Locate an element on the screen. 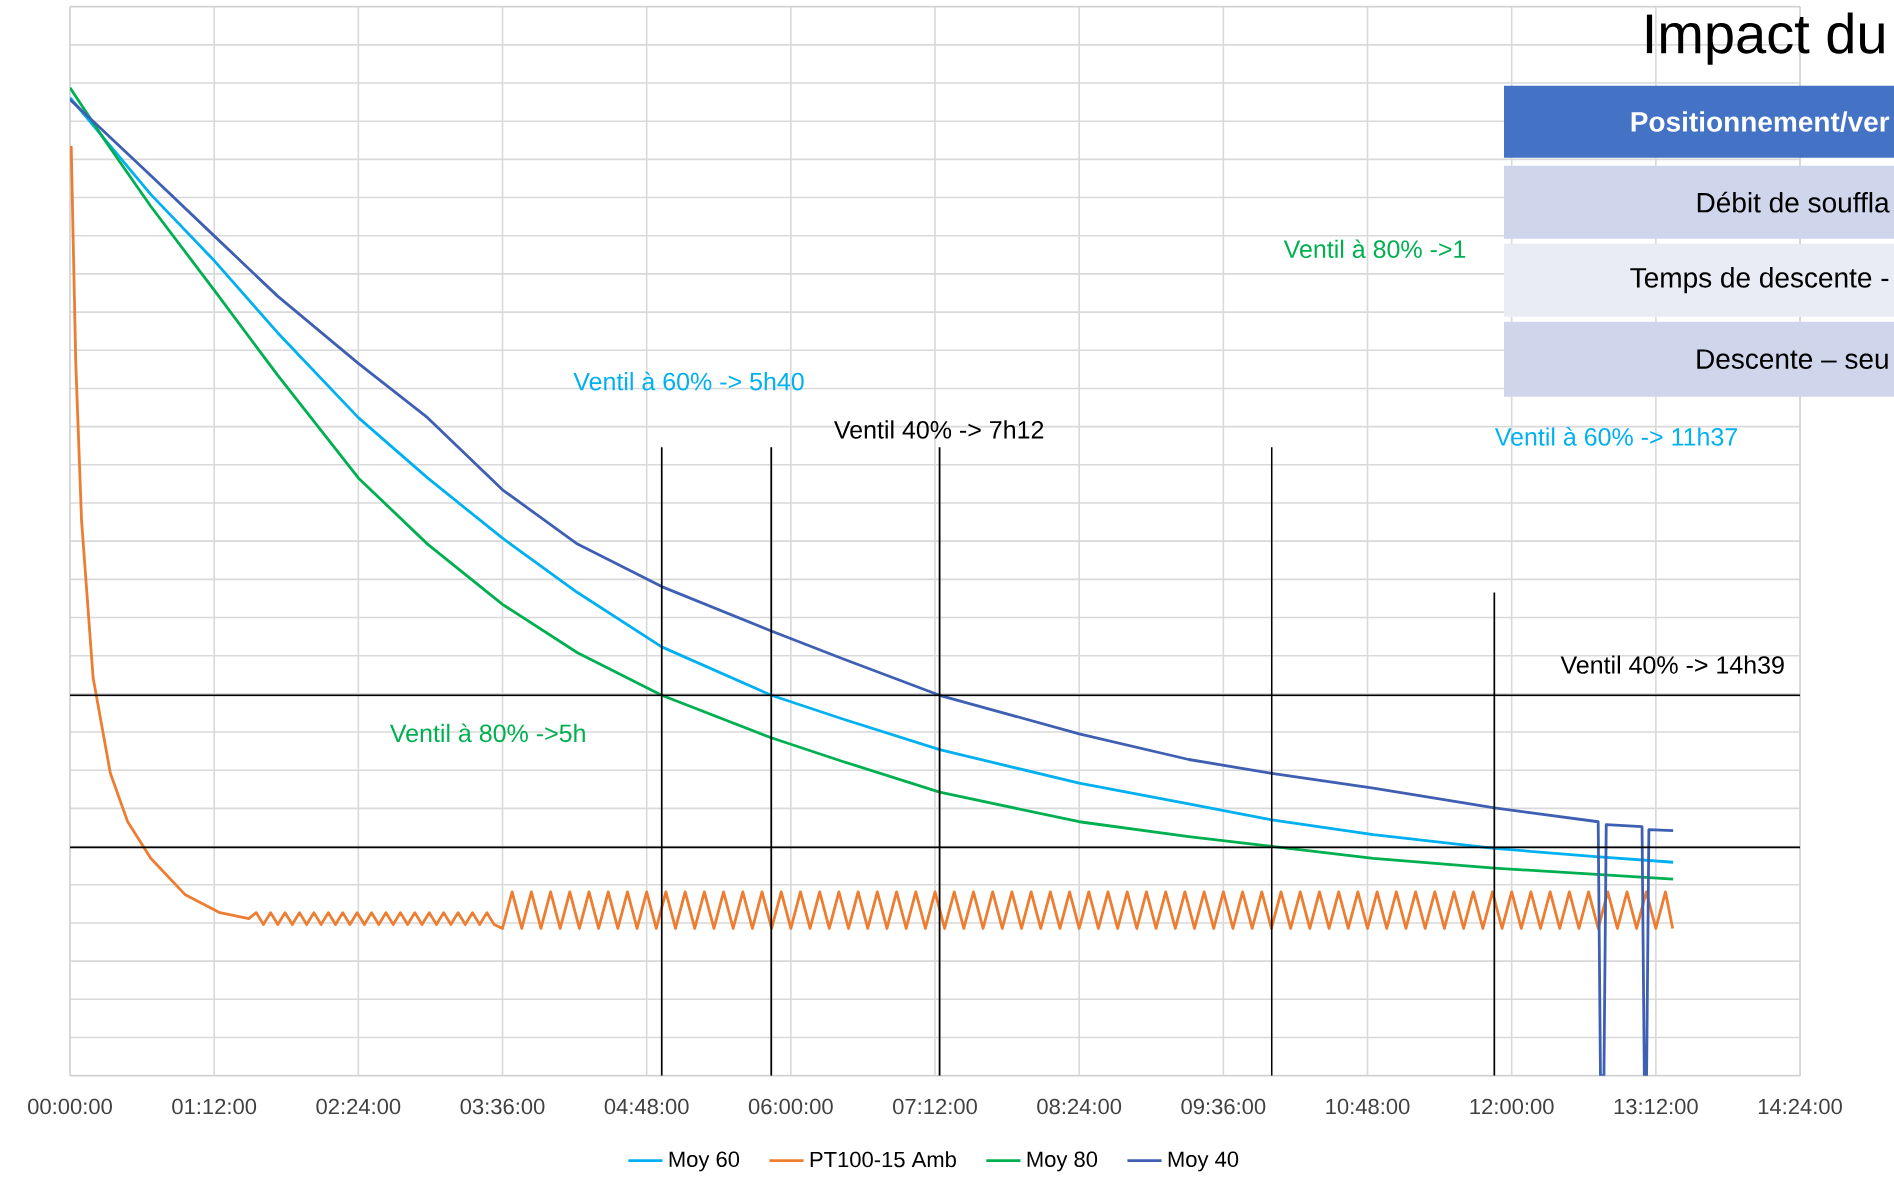  legend-label: PT100-15 Amb is located at coordinates (883, 1159).